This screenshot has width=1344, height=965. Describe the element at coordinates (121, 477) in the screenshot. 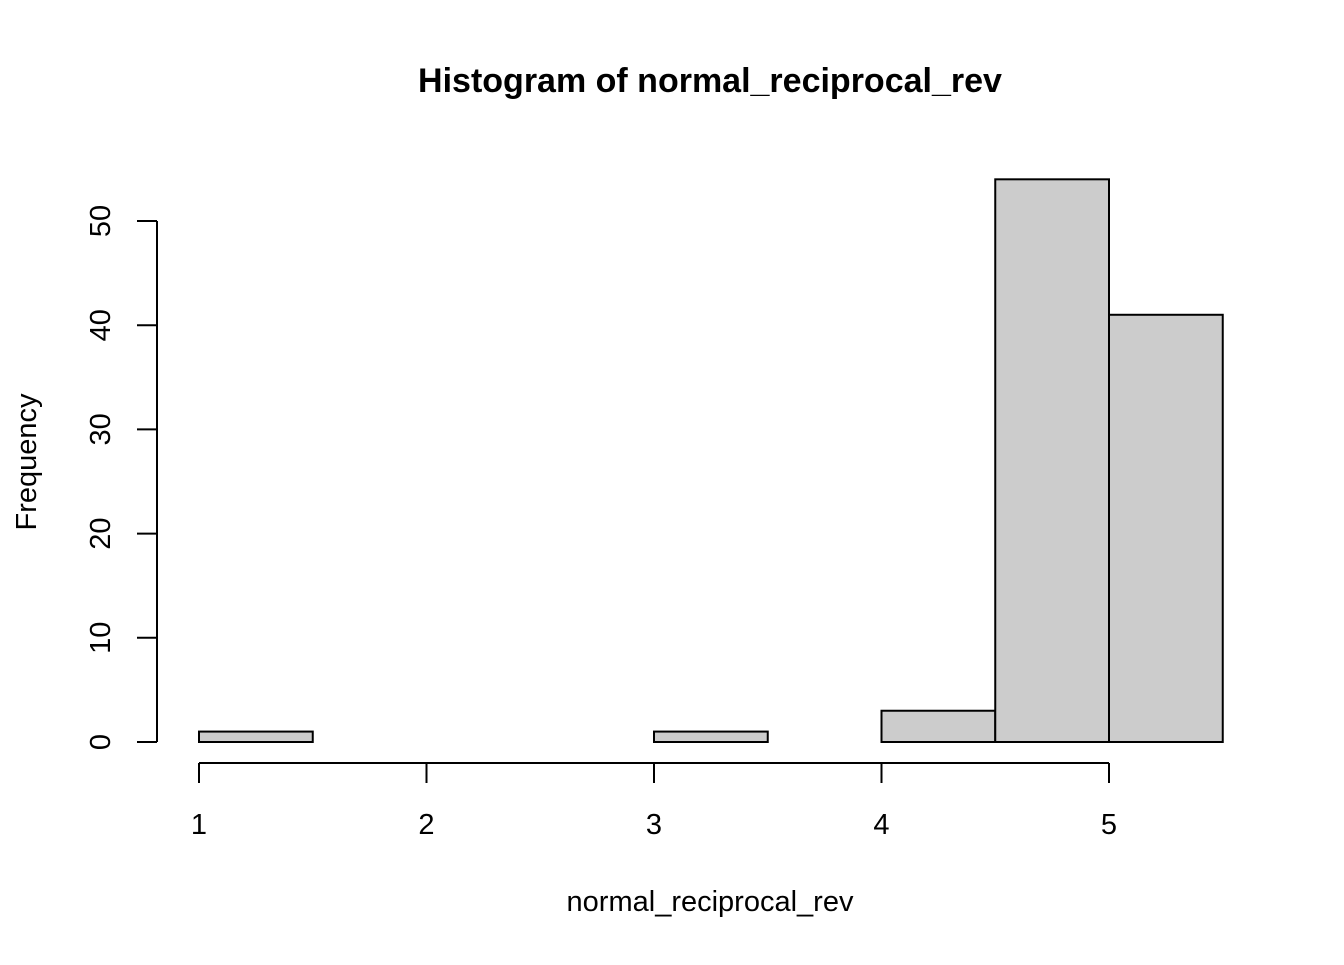

I see `y-axis: 0 10 20 30 40 50` at that location.